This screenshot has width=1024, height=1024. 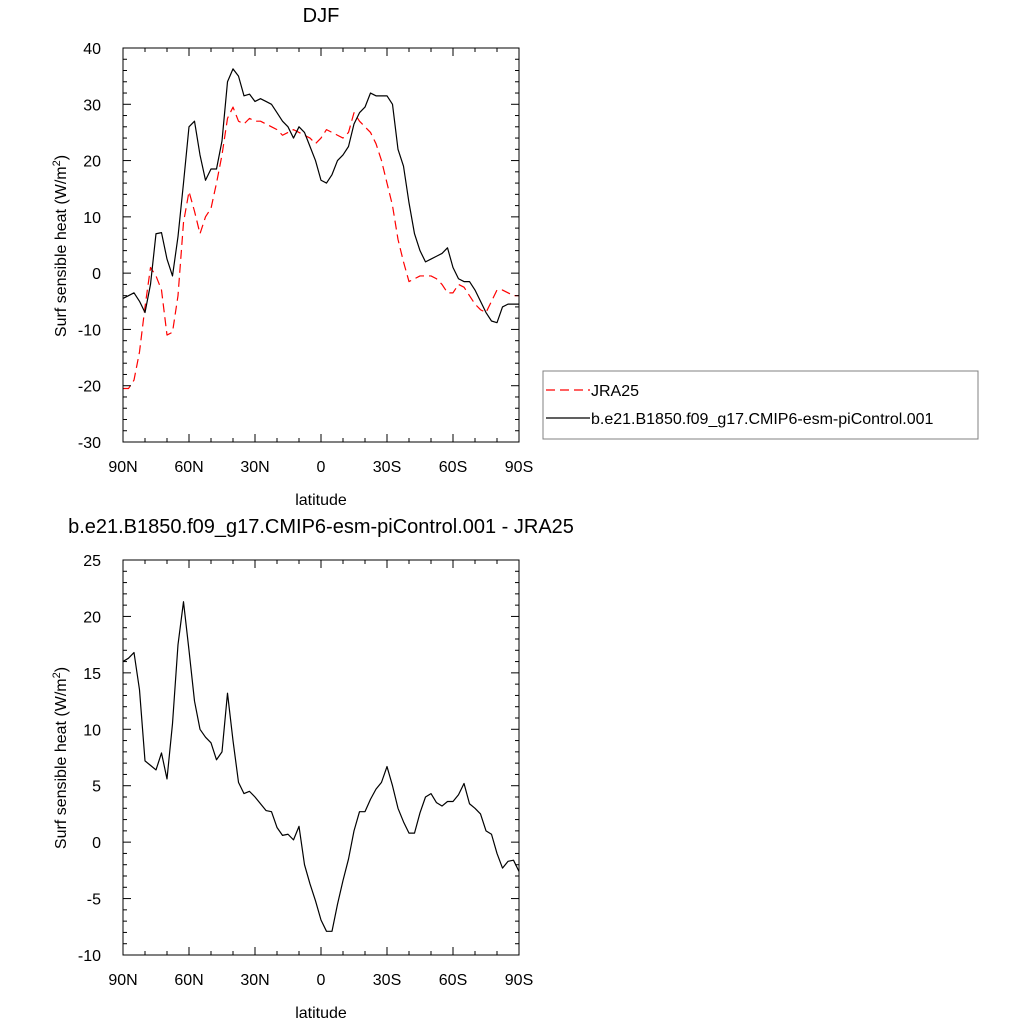 I want to click on y-tick-label: 5, so click(x=96, y=787).